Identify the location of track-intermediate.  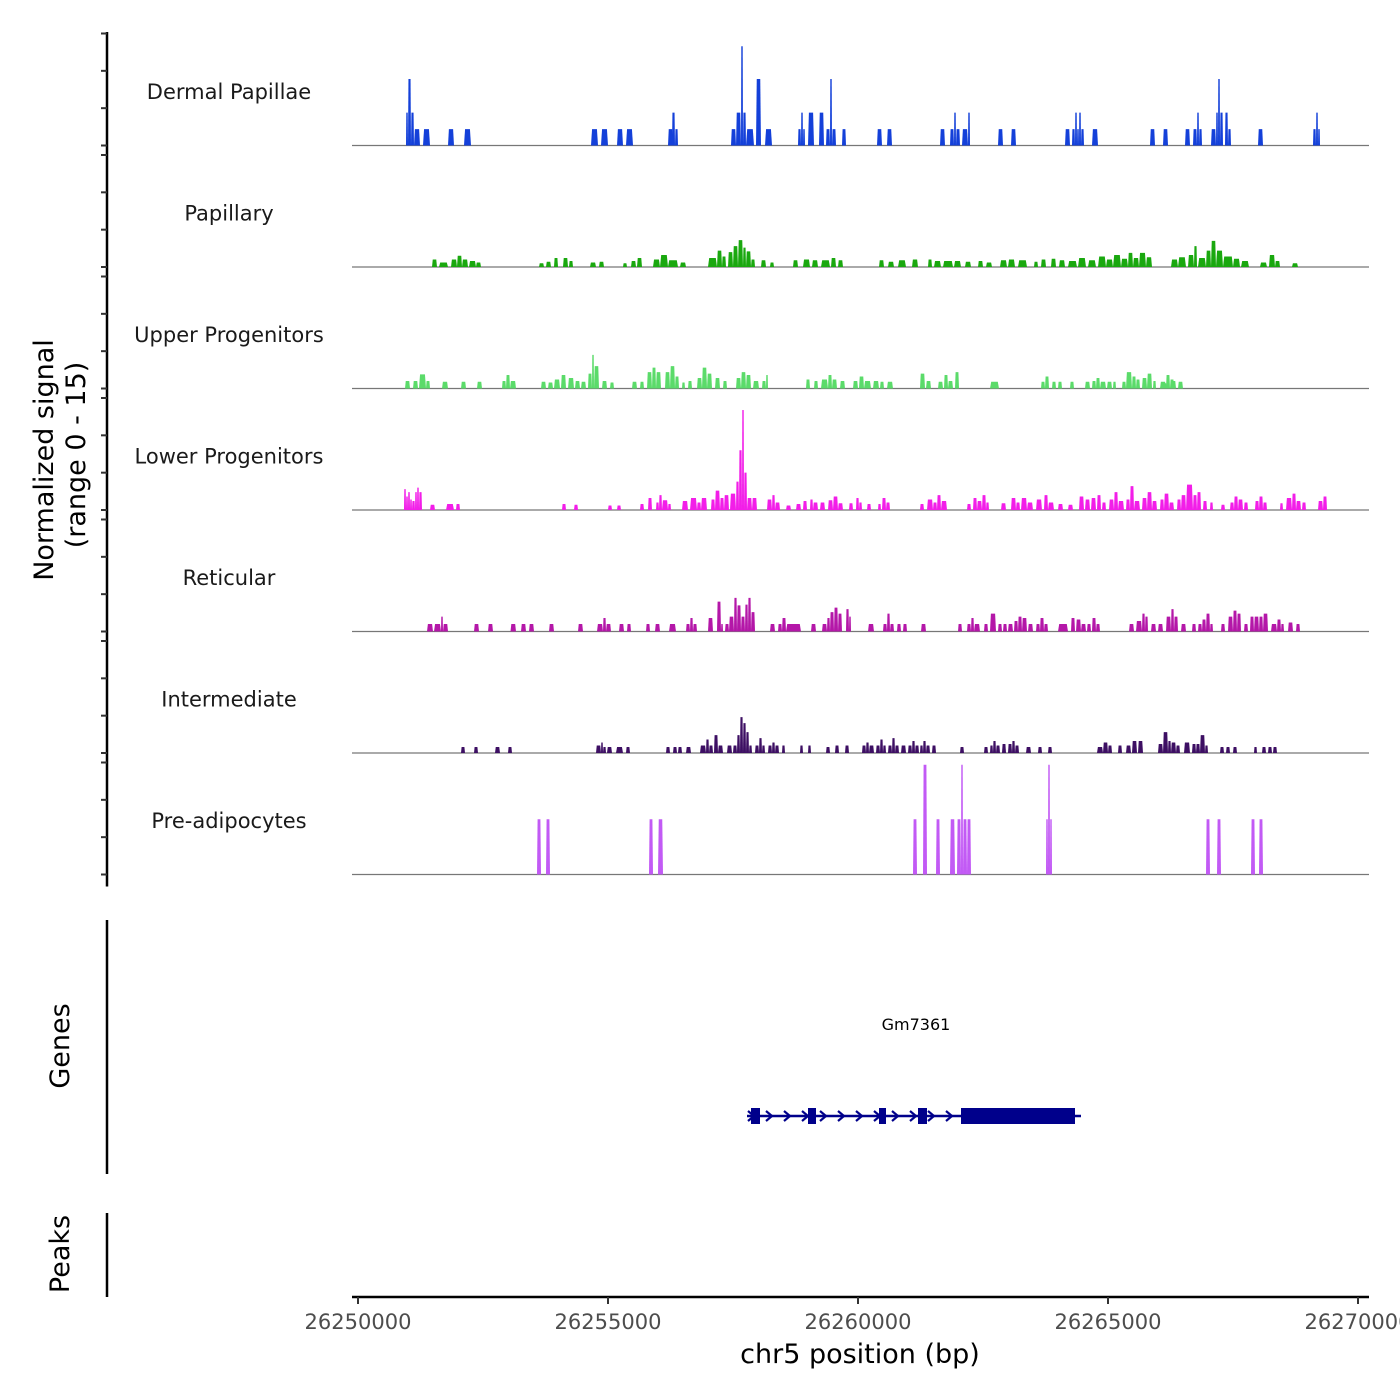
(869, 735).